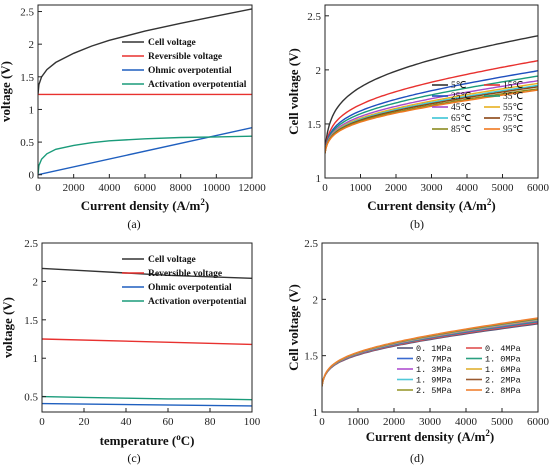 Image resolution: width=550 pixels, height=468 pixels. I want to click on legend-label: 2. 5MPa, so click(434, 391).